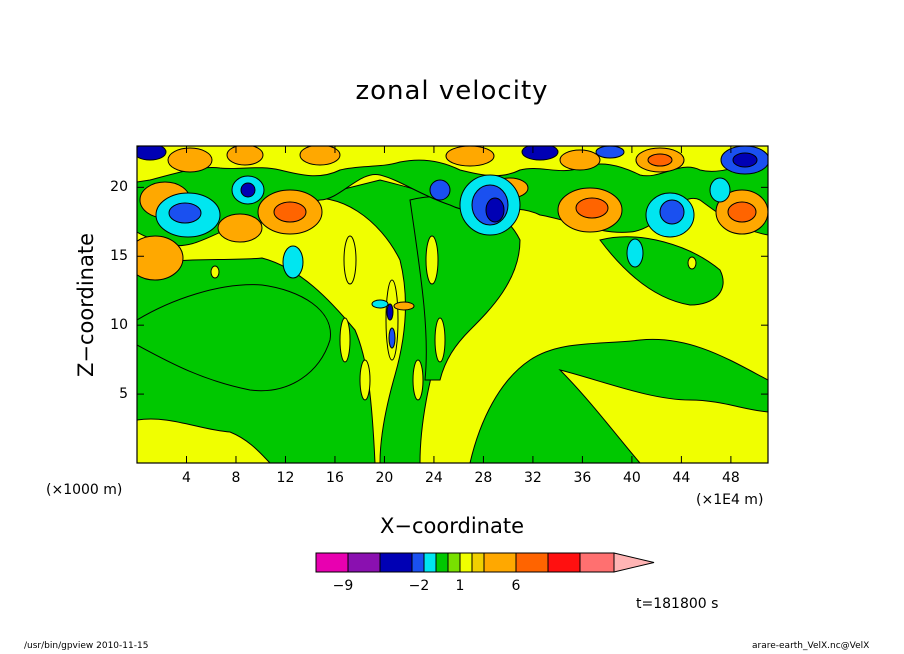 This screenshot has height=654, width=904. What do you see at coordinates (84, 490) in the screenshot?
I see `x-unit-left: (×1000 m)` at bounding box center [84, 490].